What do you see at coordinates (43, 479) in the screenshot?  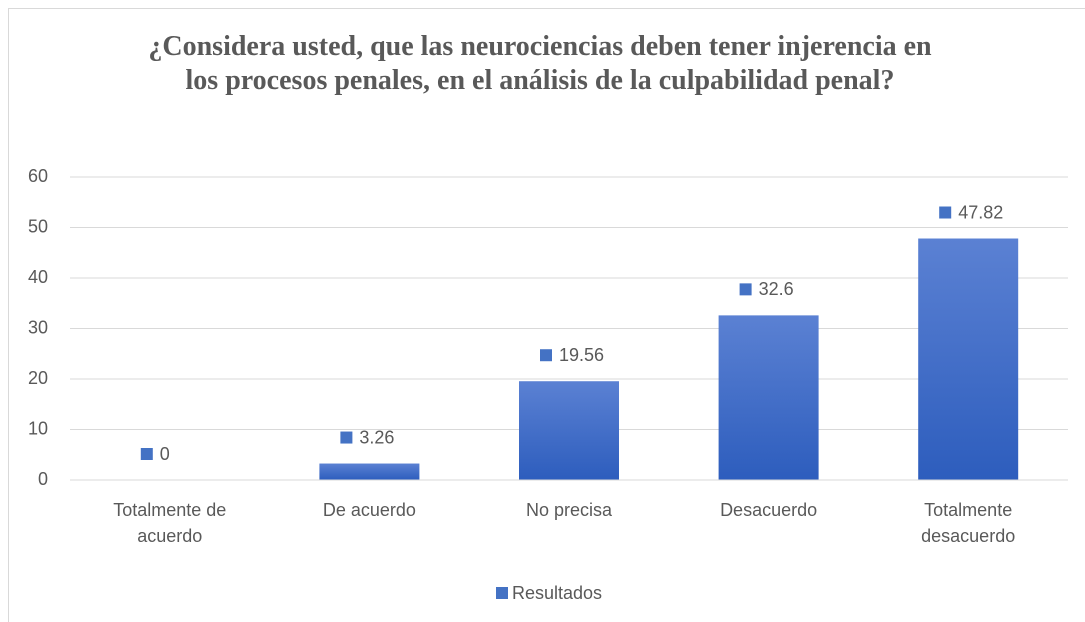 I see `y-tick-label: 0` at bounding box center [43, 479].